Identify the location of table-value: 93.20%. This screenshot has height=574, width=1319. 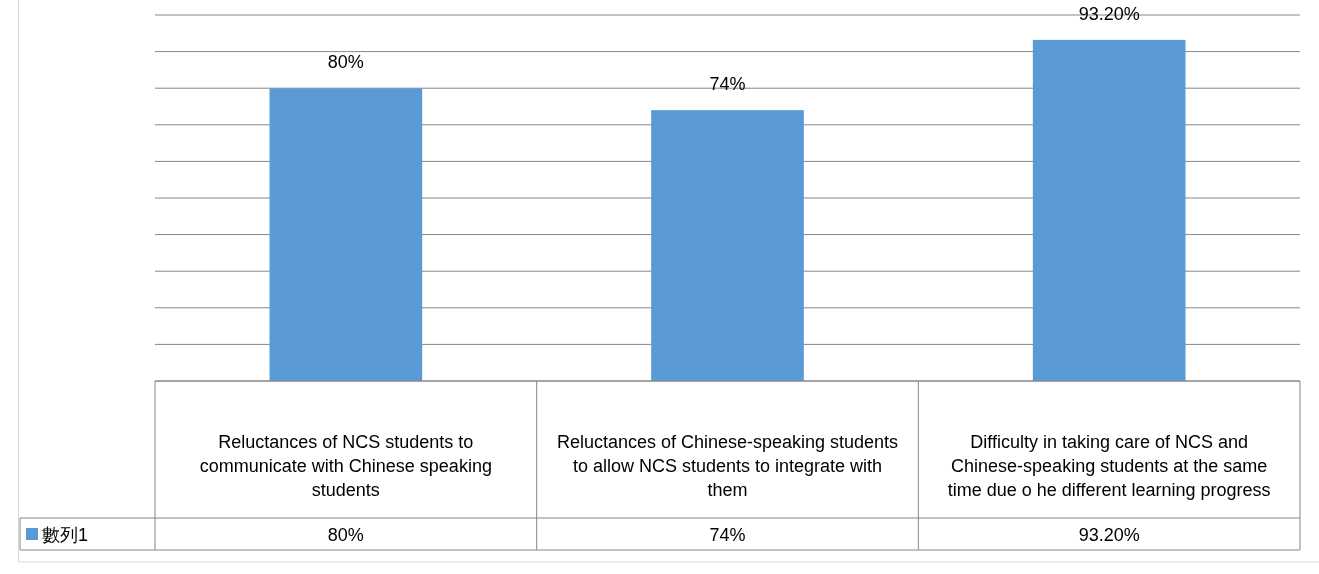
(1109, 535).